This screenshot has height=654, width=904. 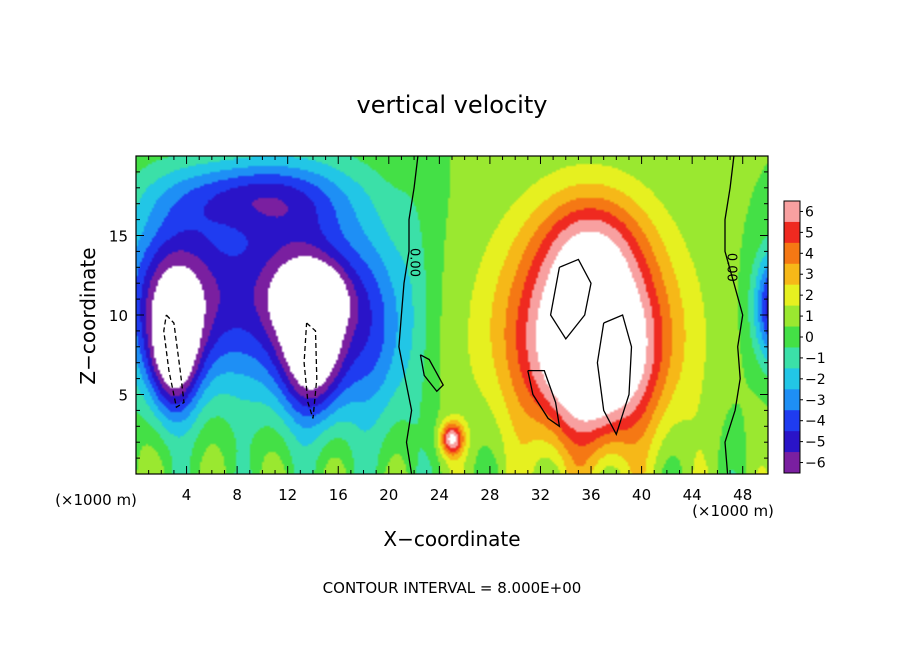 I want to click on colorbar-tick-label: −5, so click(x=815, y=443).